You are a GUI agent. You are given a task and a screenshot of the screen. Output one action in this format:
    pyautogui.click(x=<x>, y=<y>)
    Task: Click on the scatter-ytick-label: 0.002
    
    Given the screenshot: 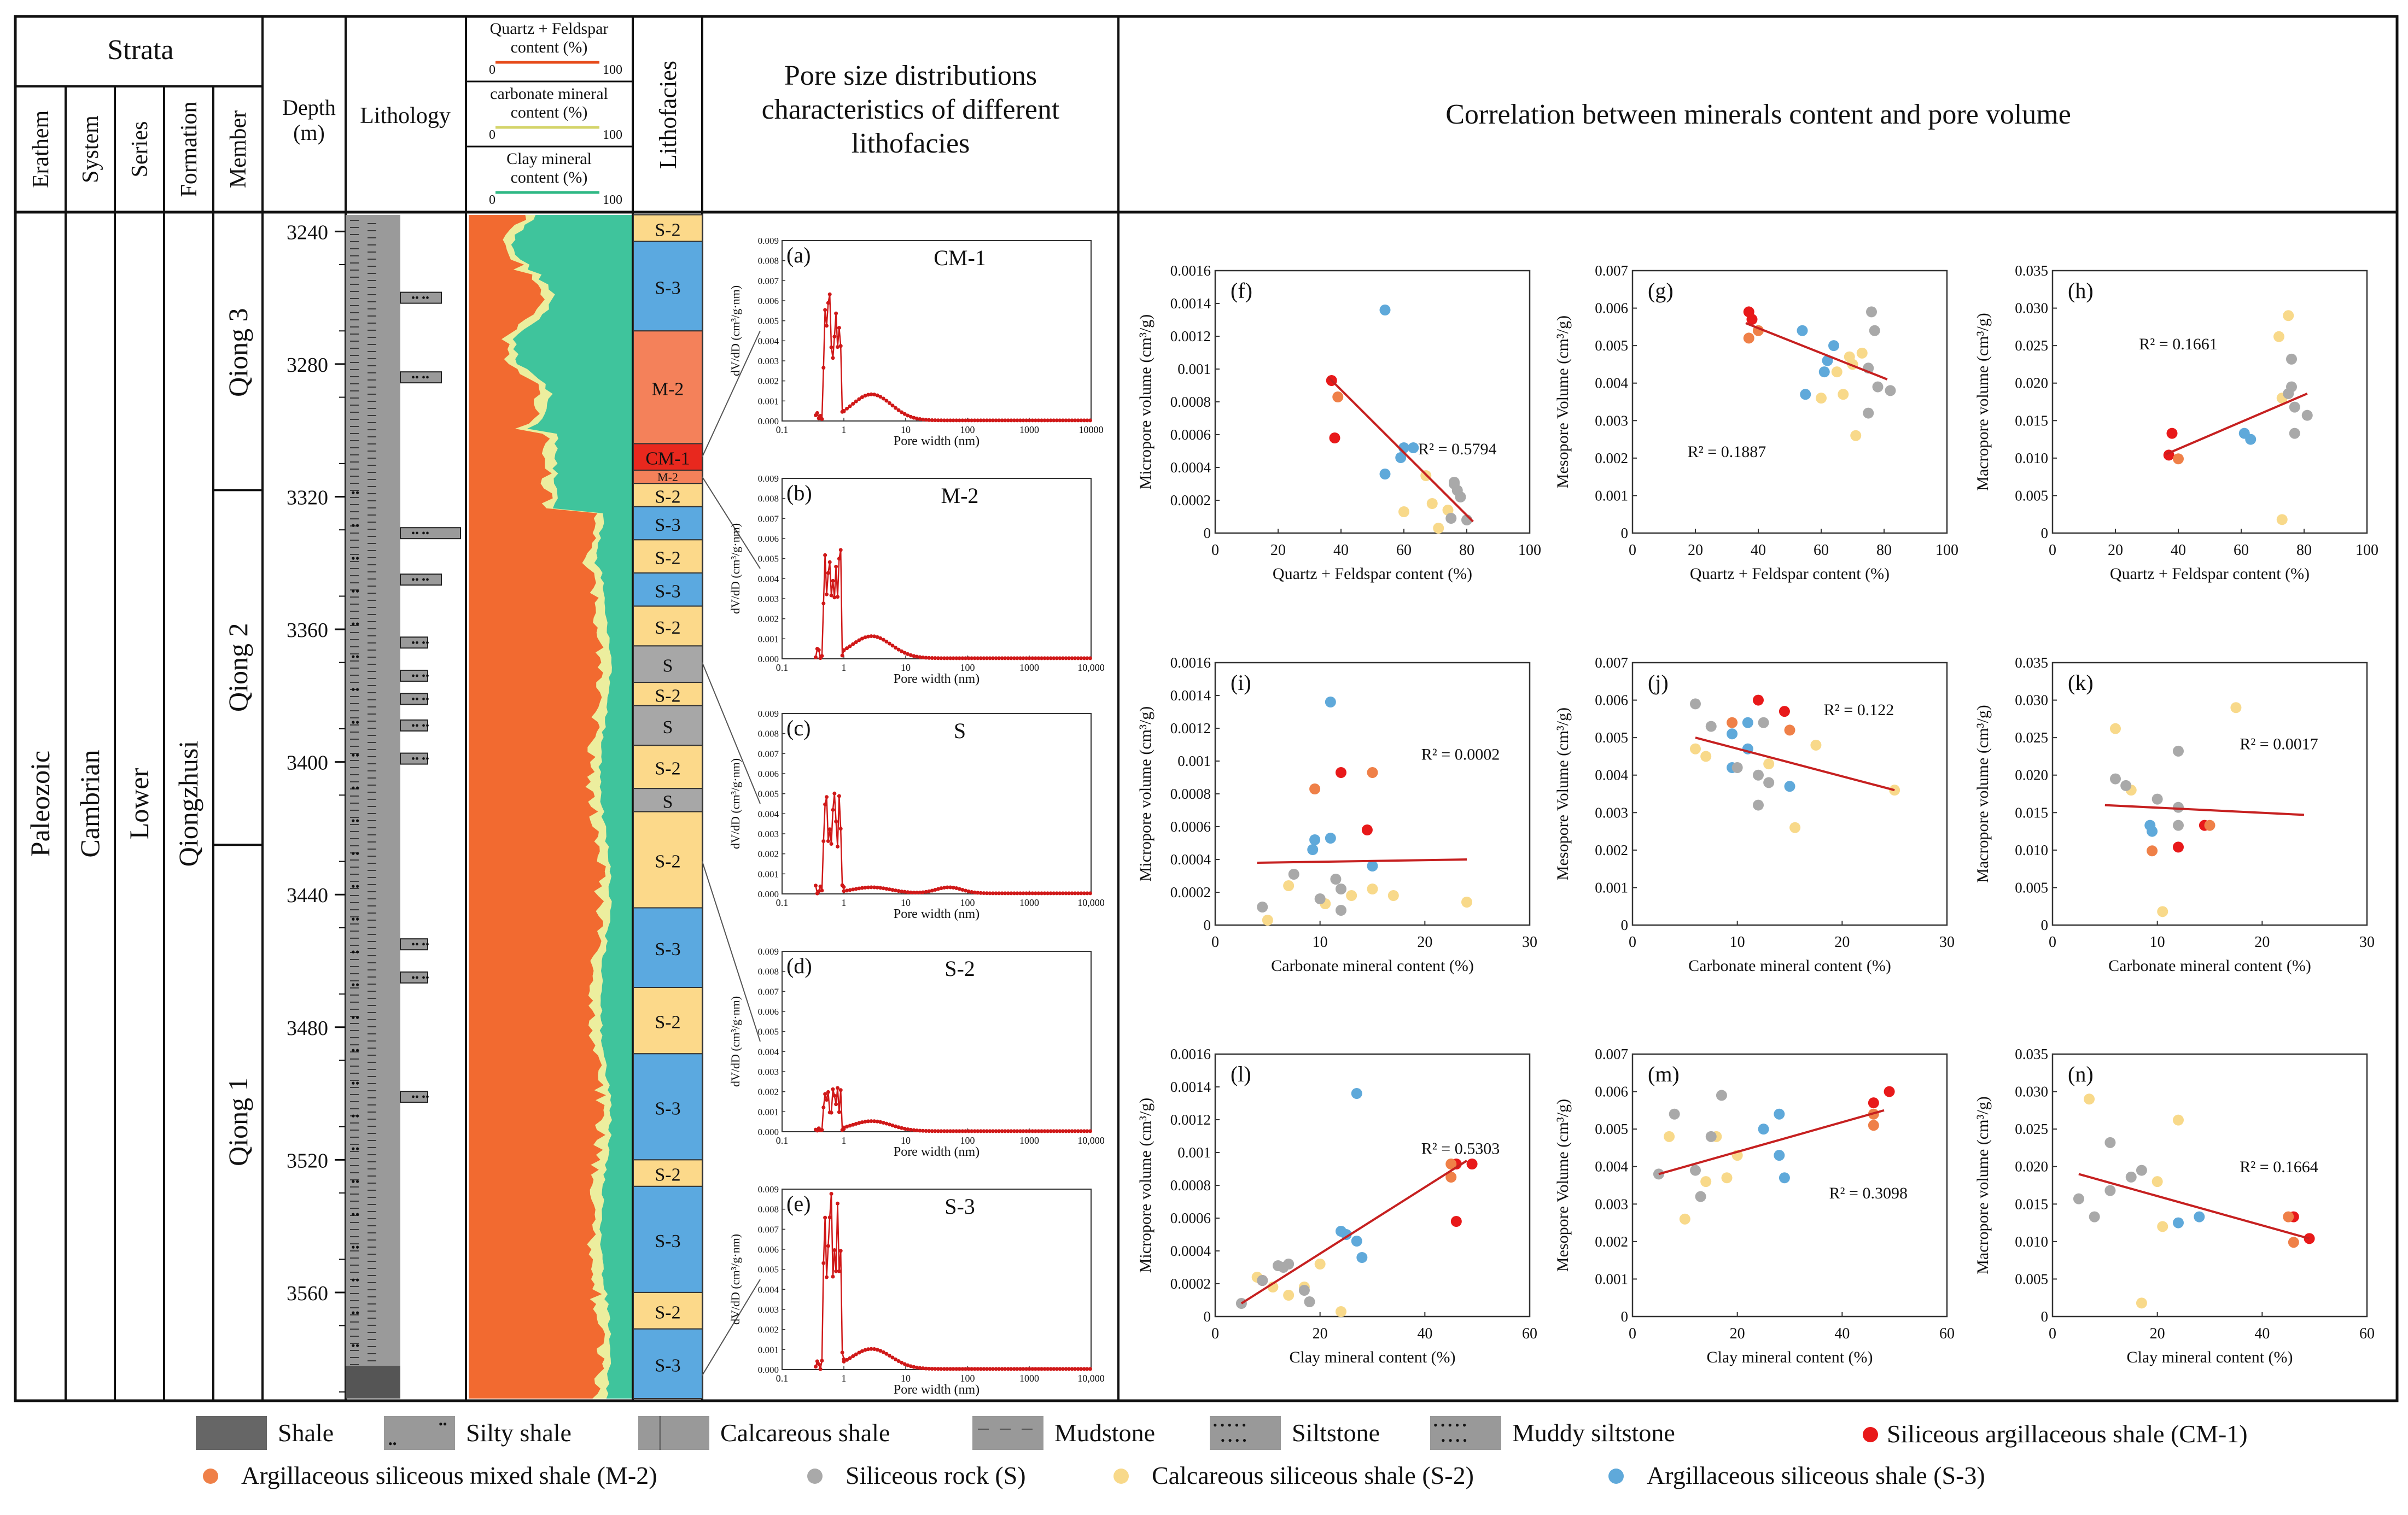 What is the action you would take?
    pyautogui.click(x=1612, y=850)
    